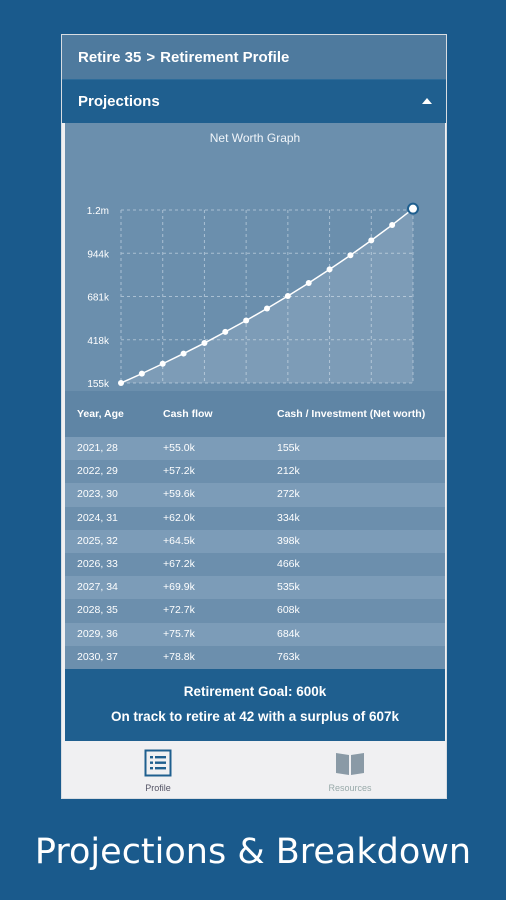  Describe the element at coordinates (225, 57) in the screenshot. I see `breadcrumb-page: Retirement Profile` at that location.